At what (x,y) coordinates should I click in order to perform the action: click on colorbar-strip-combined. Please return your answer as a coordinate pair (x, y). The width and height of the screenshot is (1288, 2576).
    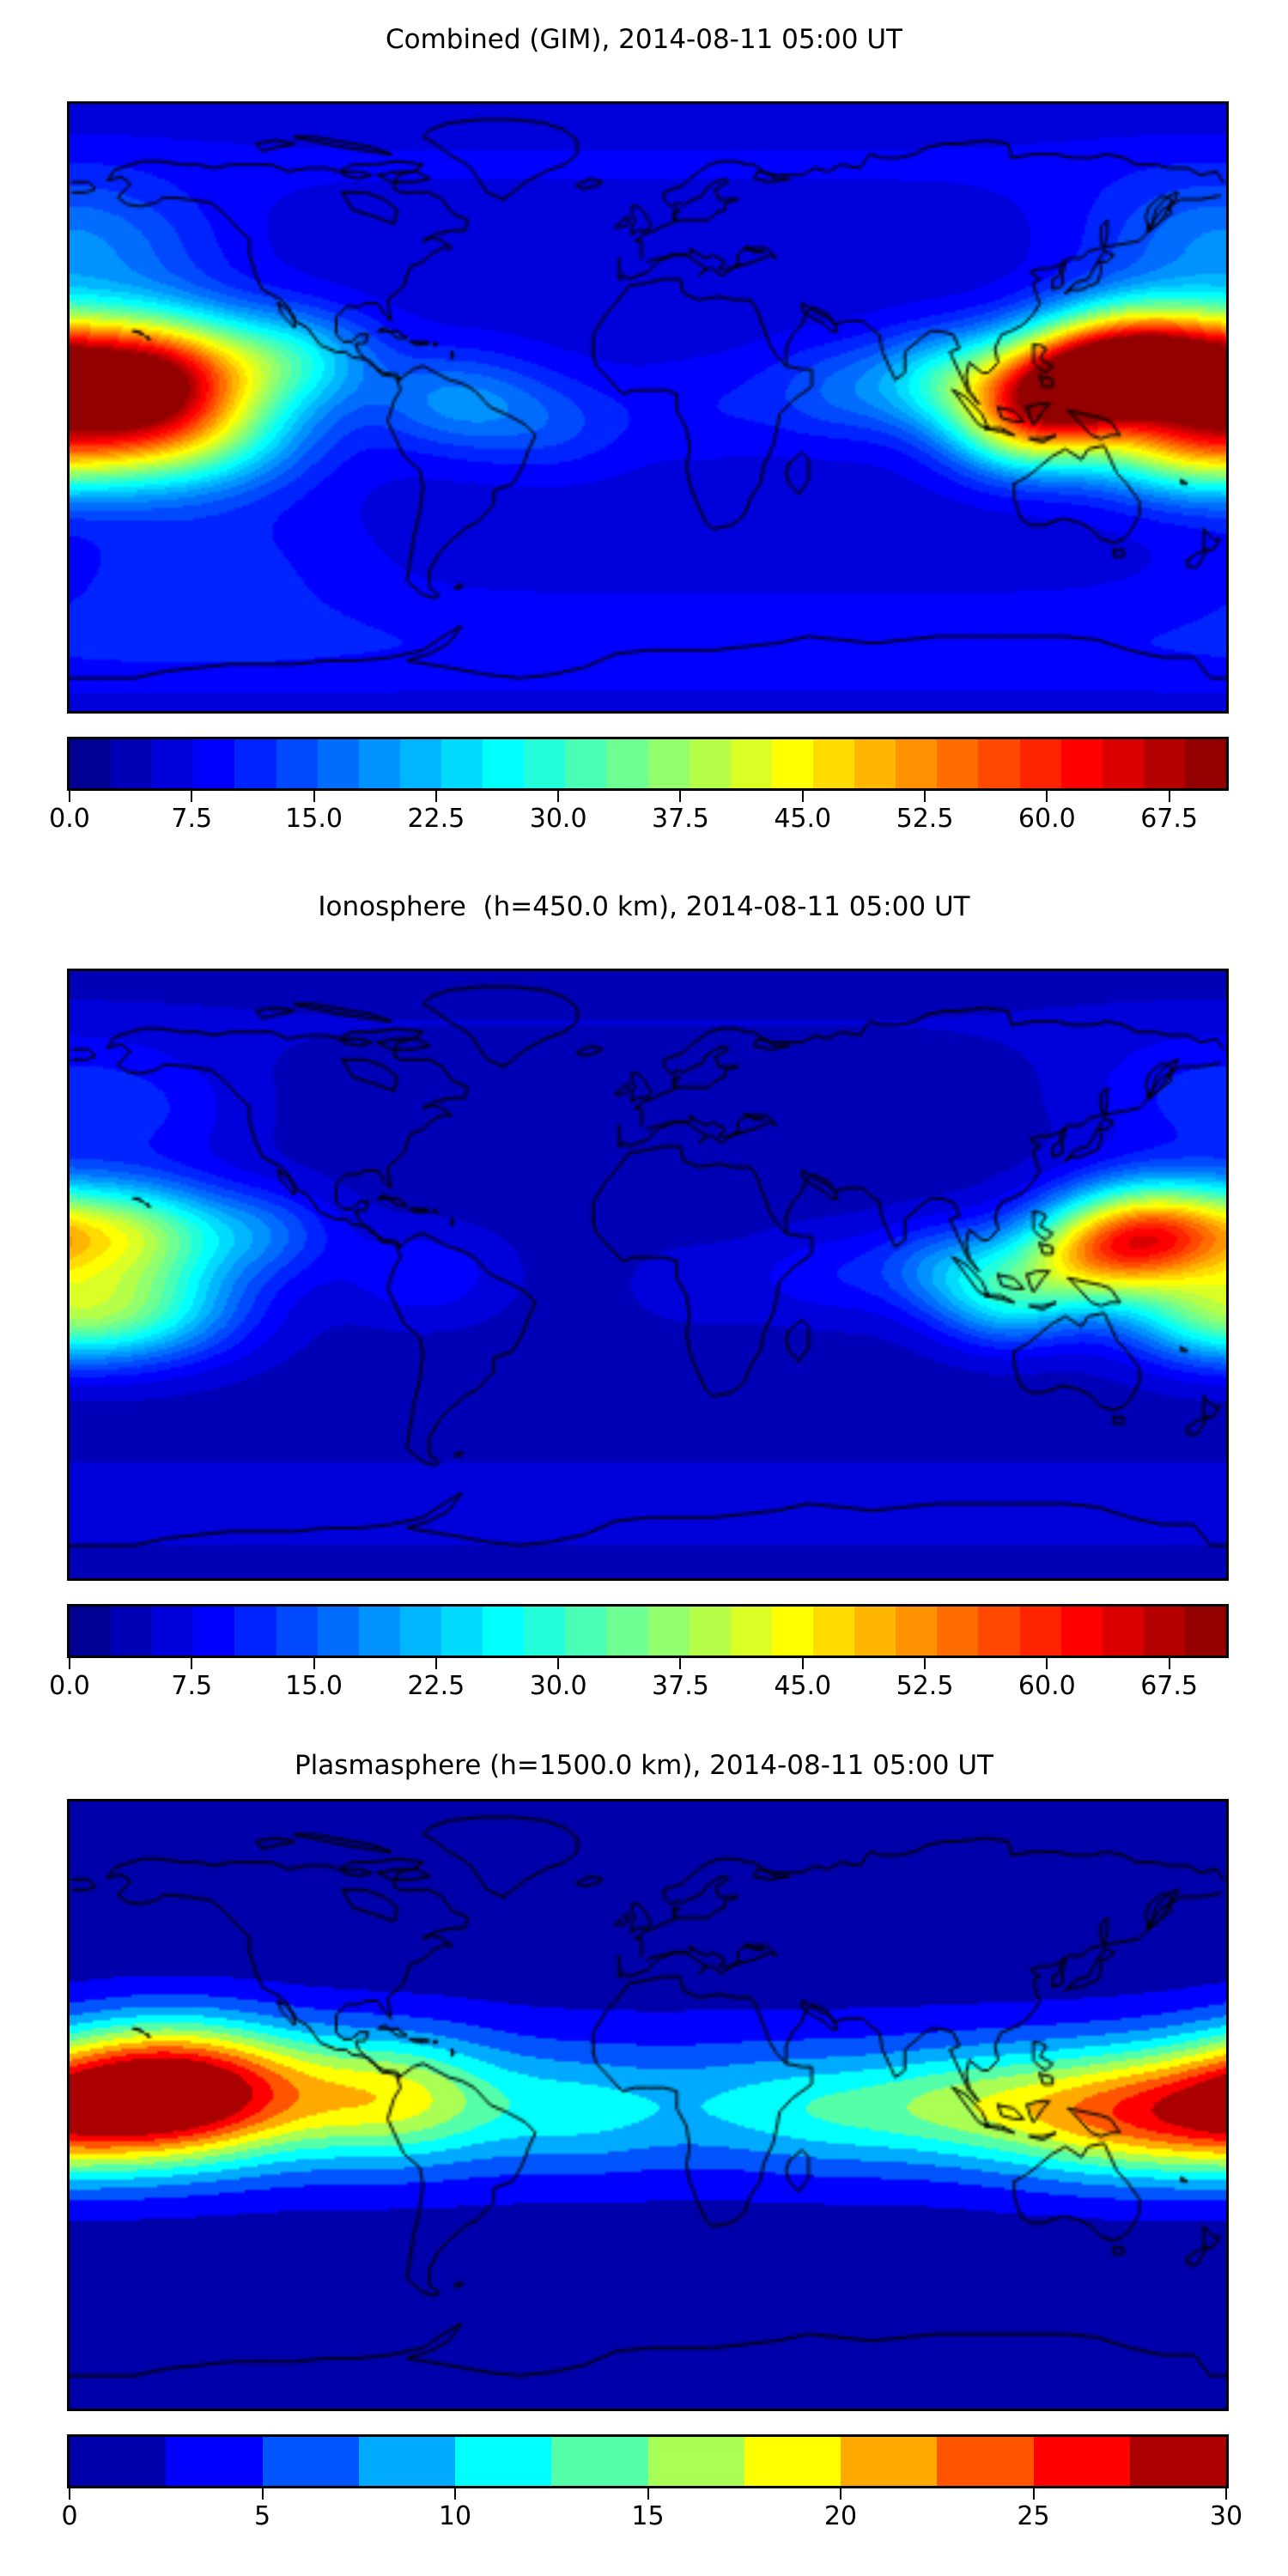
    Looking at the image, I should click on (648, 764).